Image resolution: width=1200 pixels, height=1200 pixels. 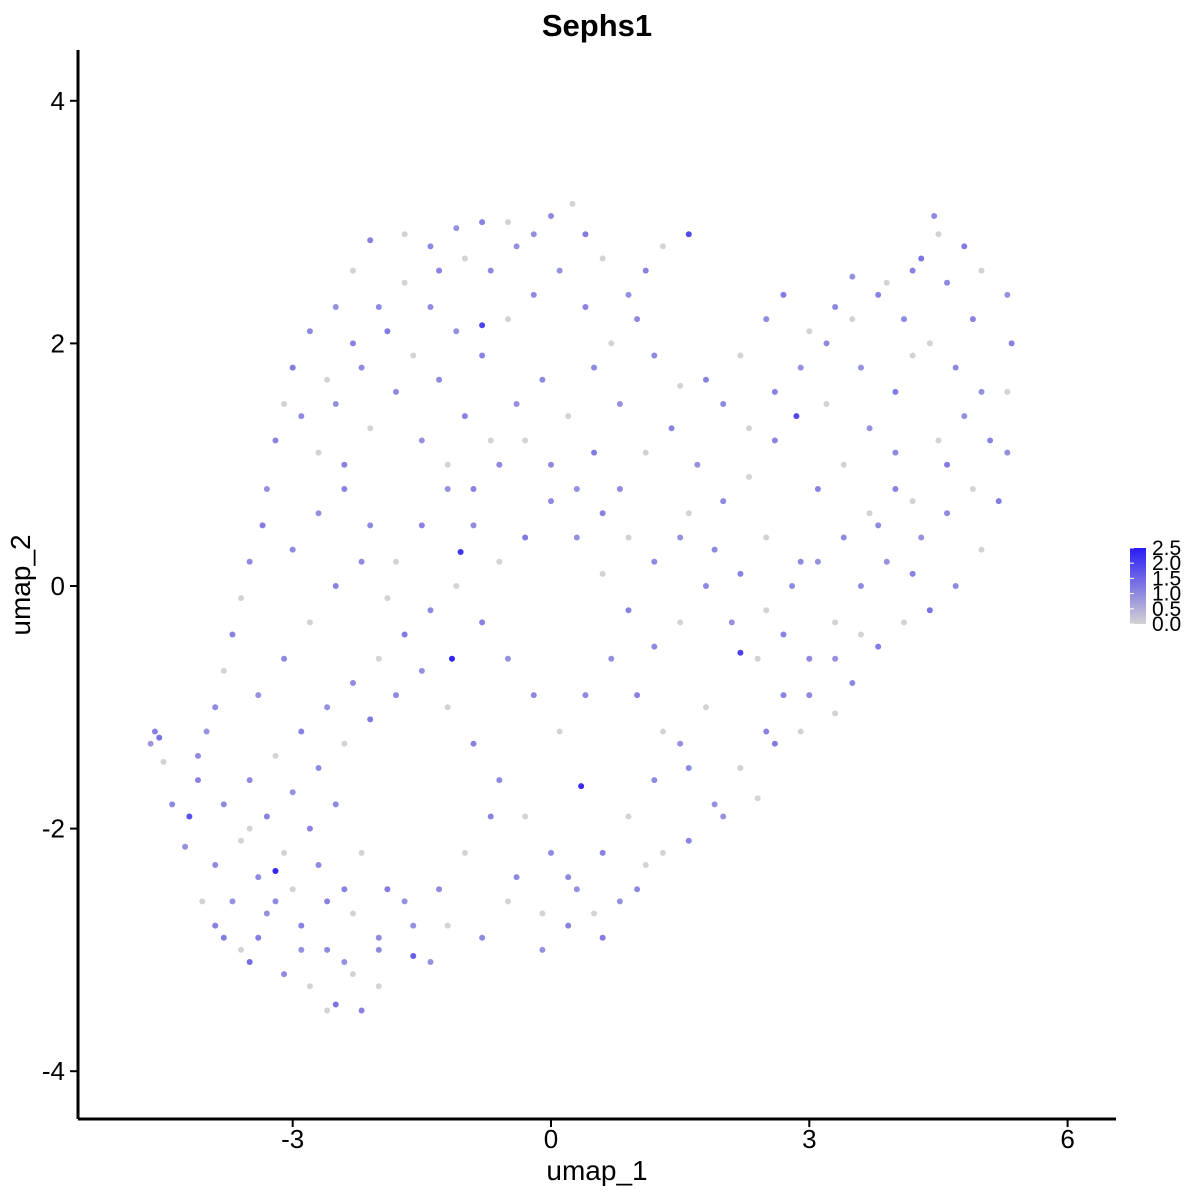 I want to click on x-tick-label: 3, so click(x=809, y=1139).